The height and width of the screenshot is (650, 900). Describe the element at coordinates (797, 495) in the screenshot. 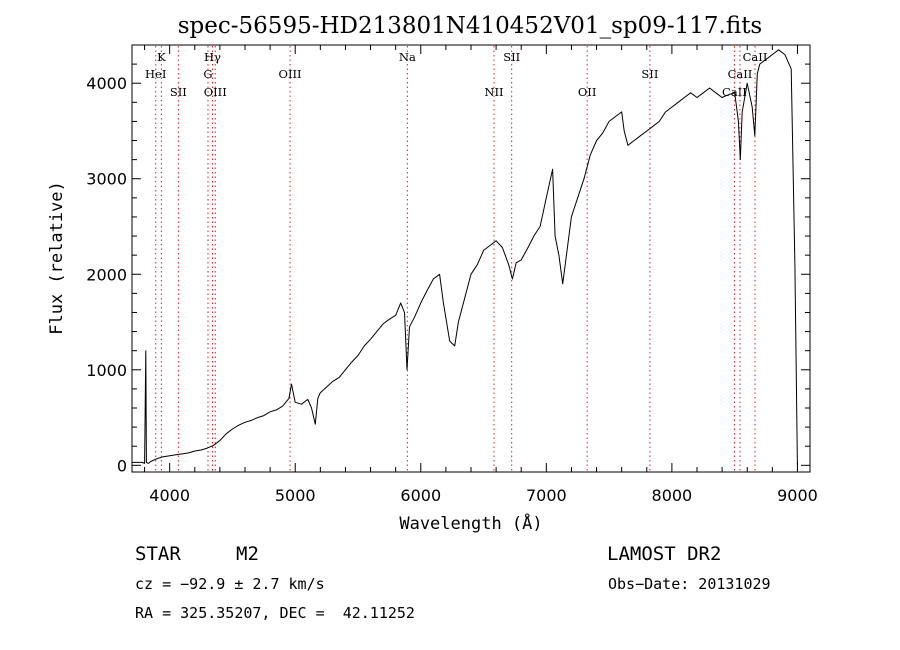

I see `x-tick-label: 9000` at that location.